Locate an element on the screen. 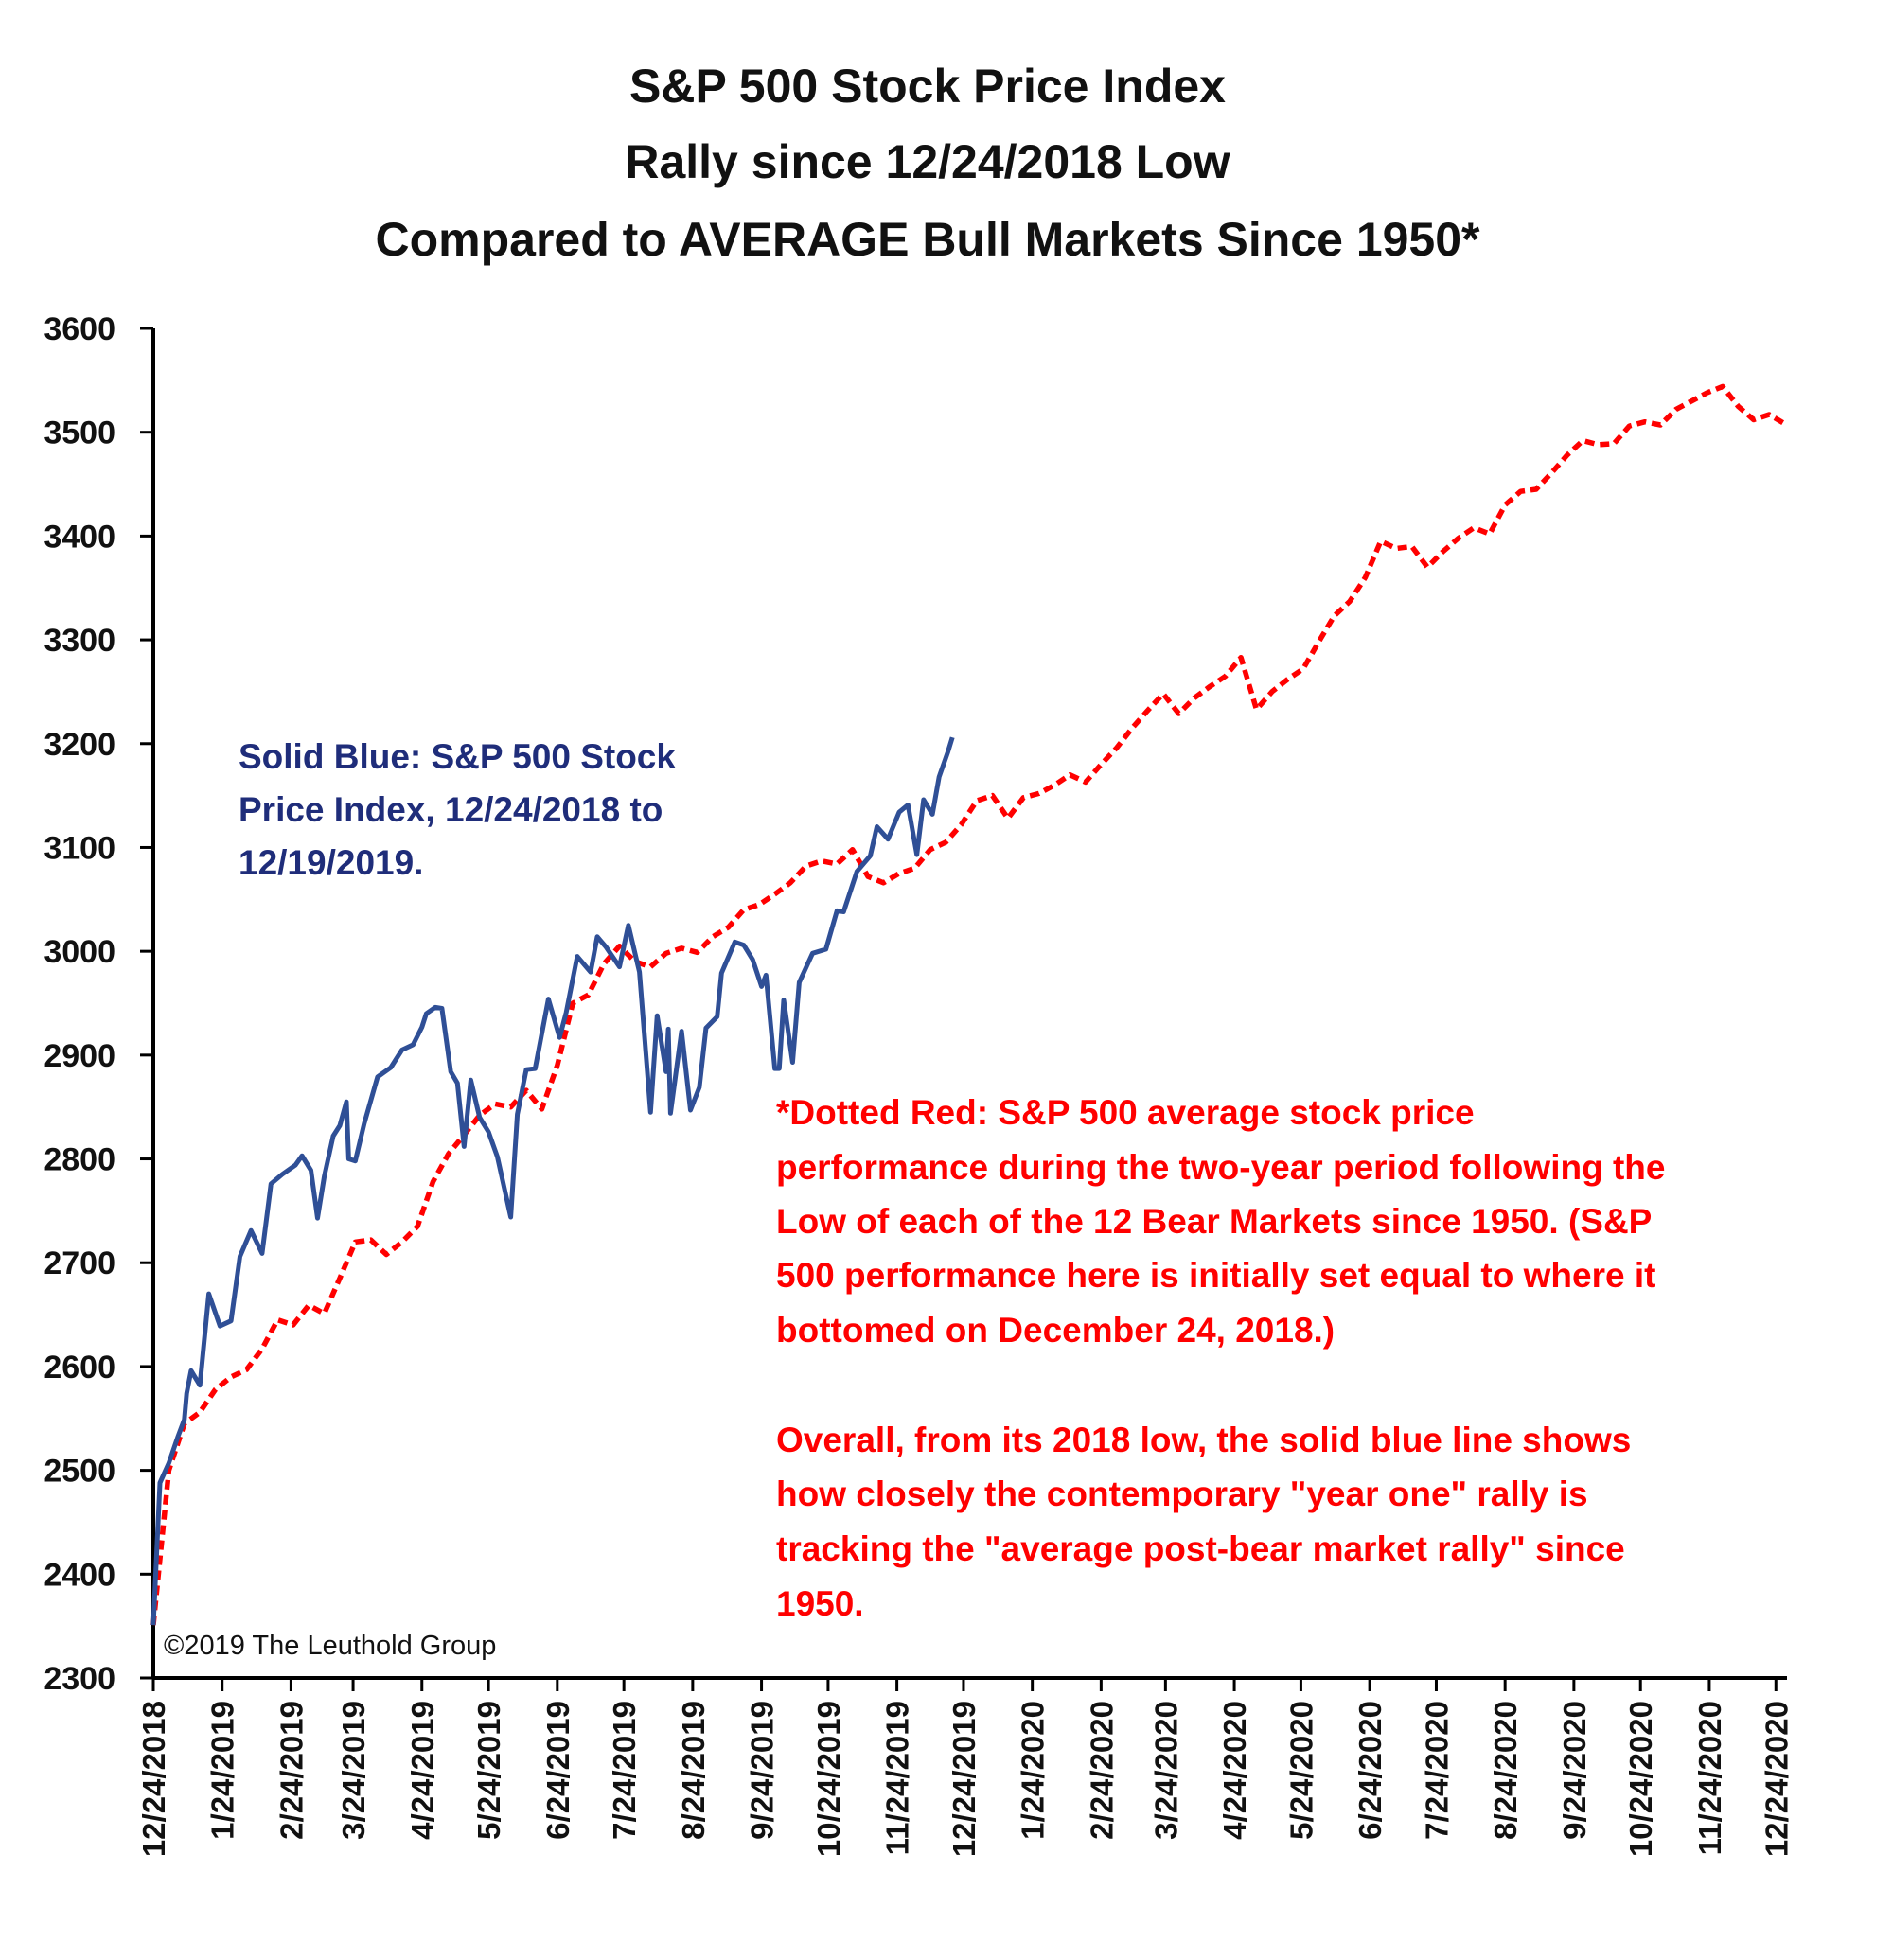 This screenshot has height=1960, width=1893. y-tick-label: 2800 is located at coordinates (80, 1160).